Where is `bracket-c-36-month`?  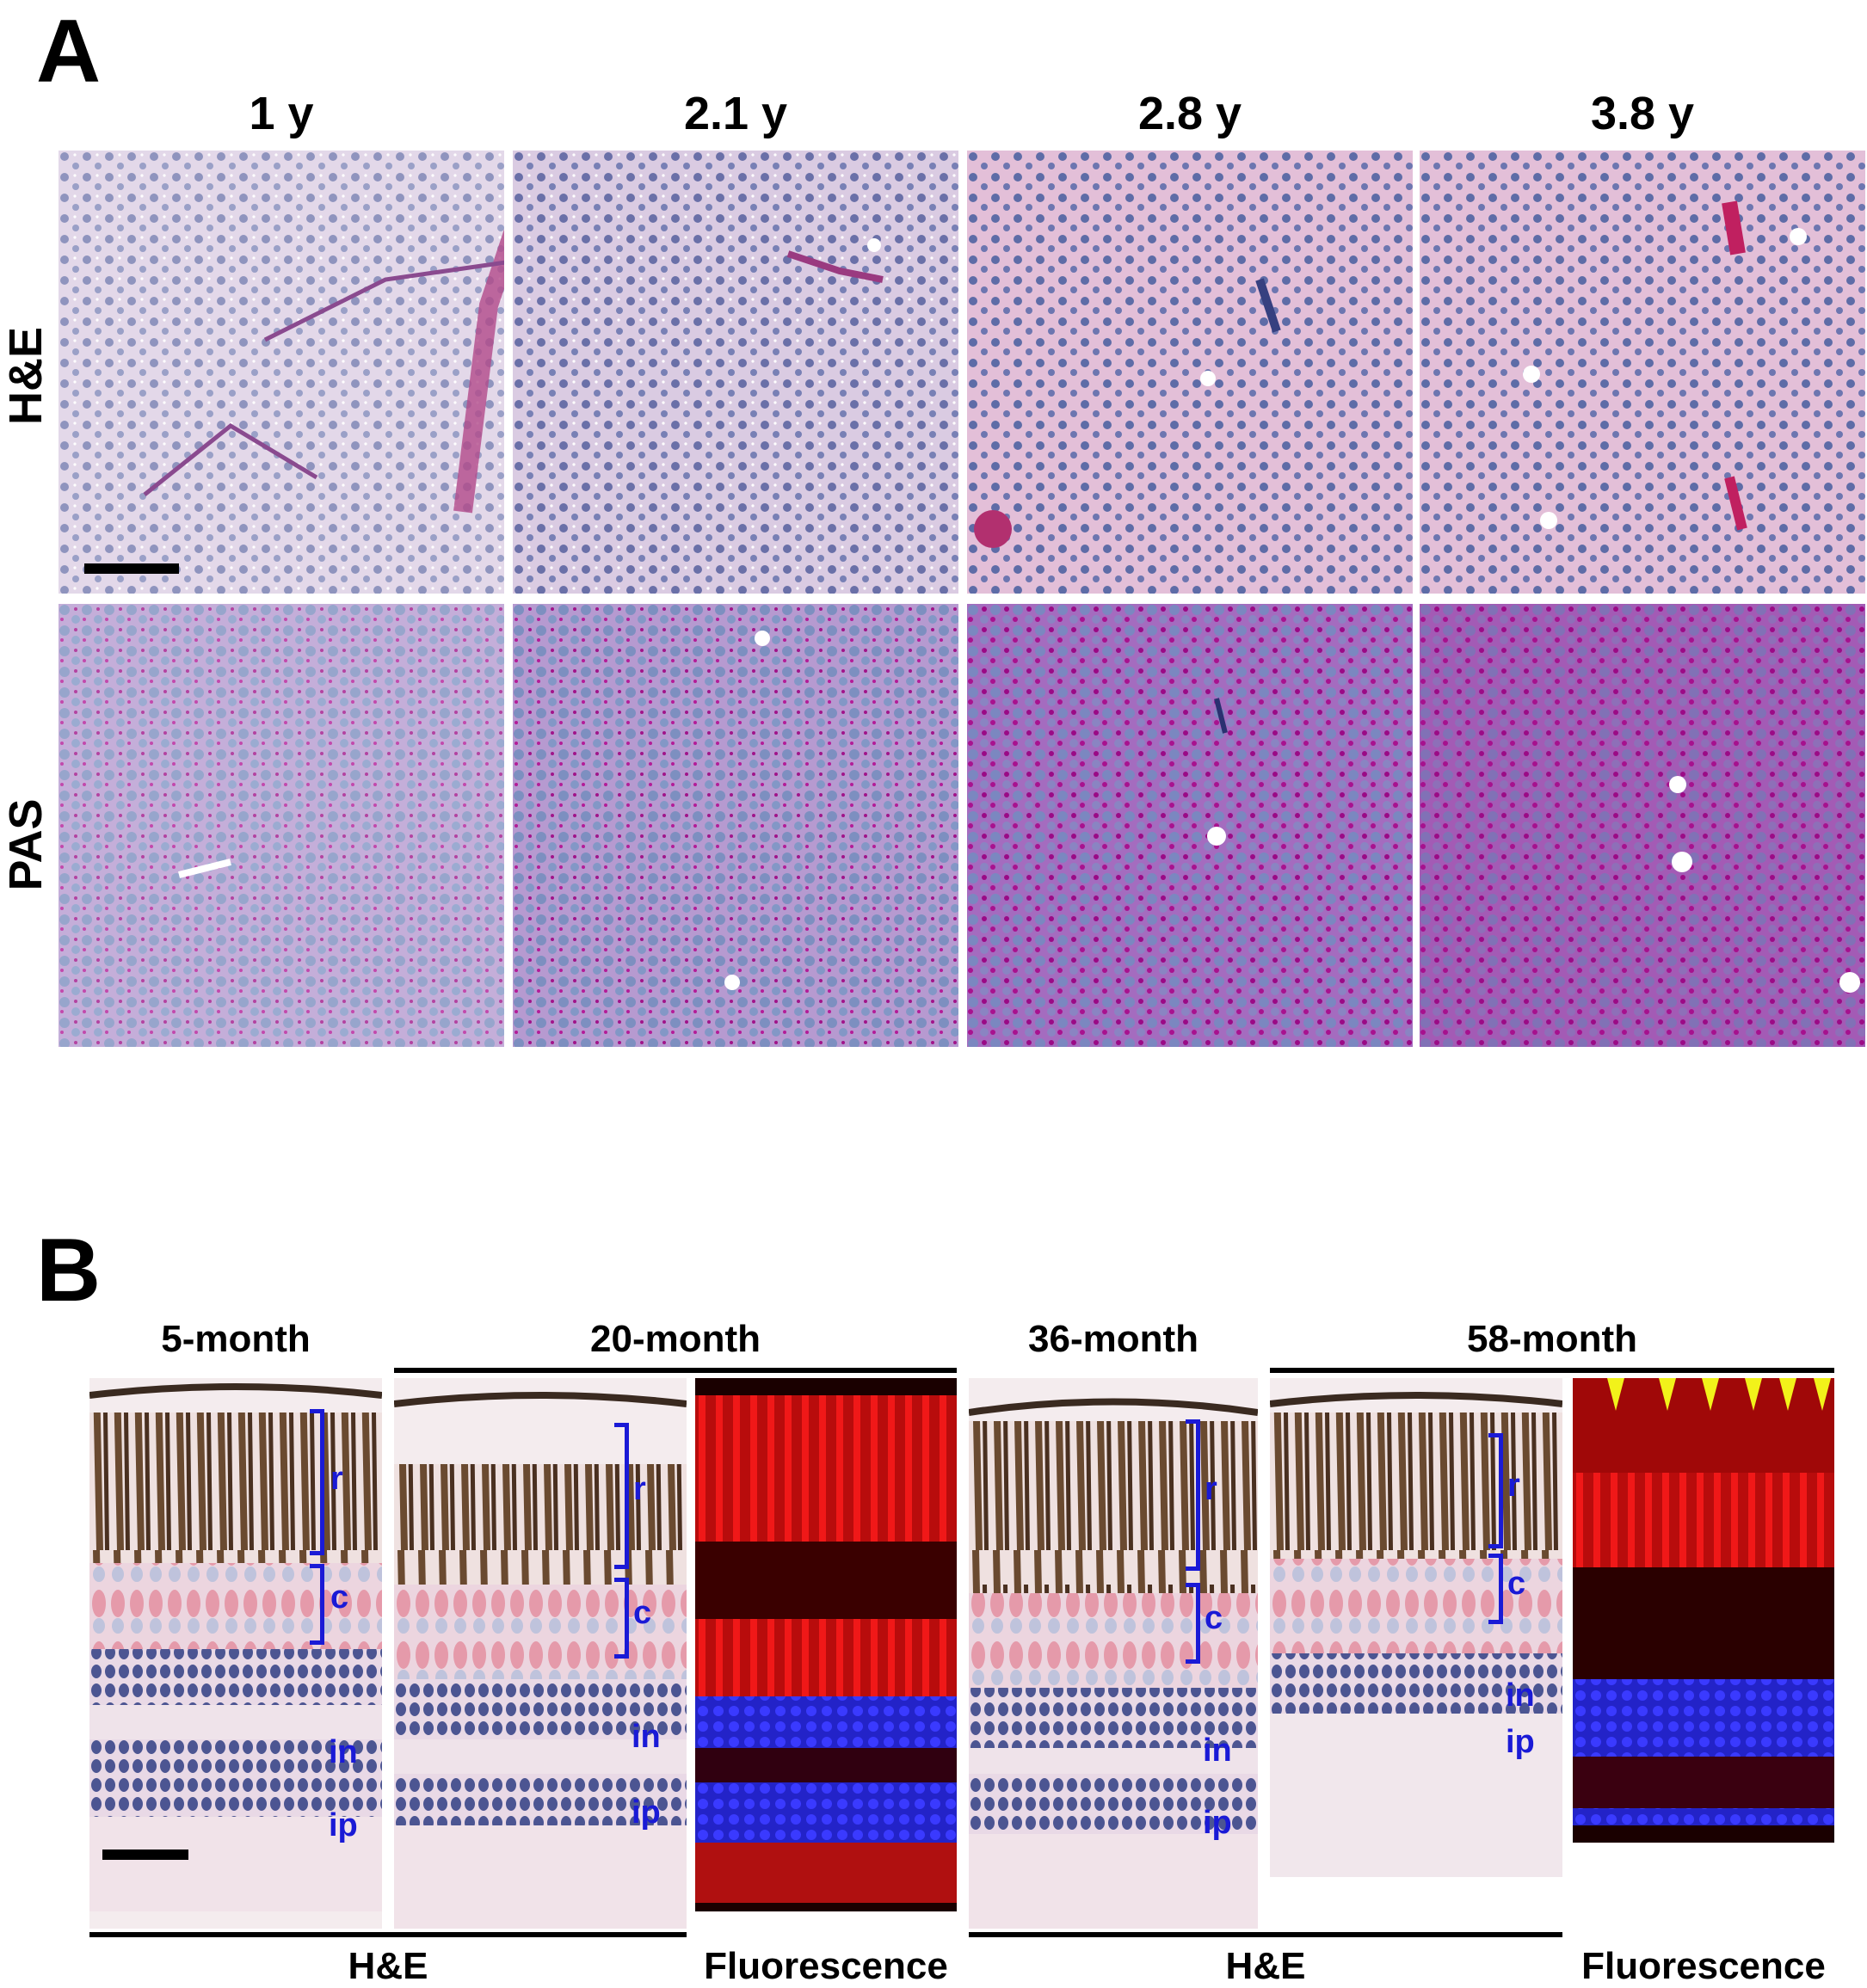 bracket-c-36-month is located at coordinates (1193, 1623).